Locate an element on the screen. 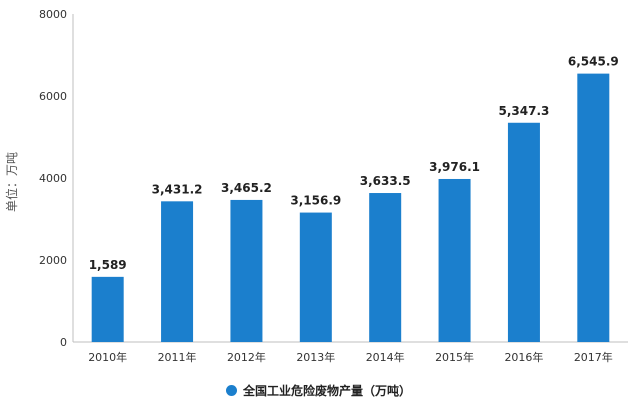 The width and height of the screenshot is (637, 411). legend-marker is located at coordinates (231, 390).